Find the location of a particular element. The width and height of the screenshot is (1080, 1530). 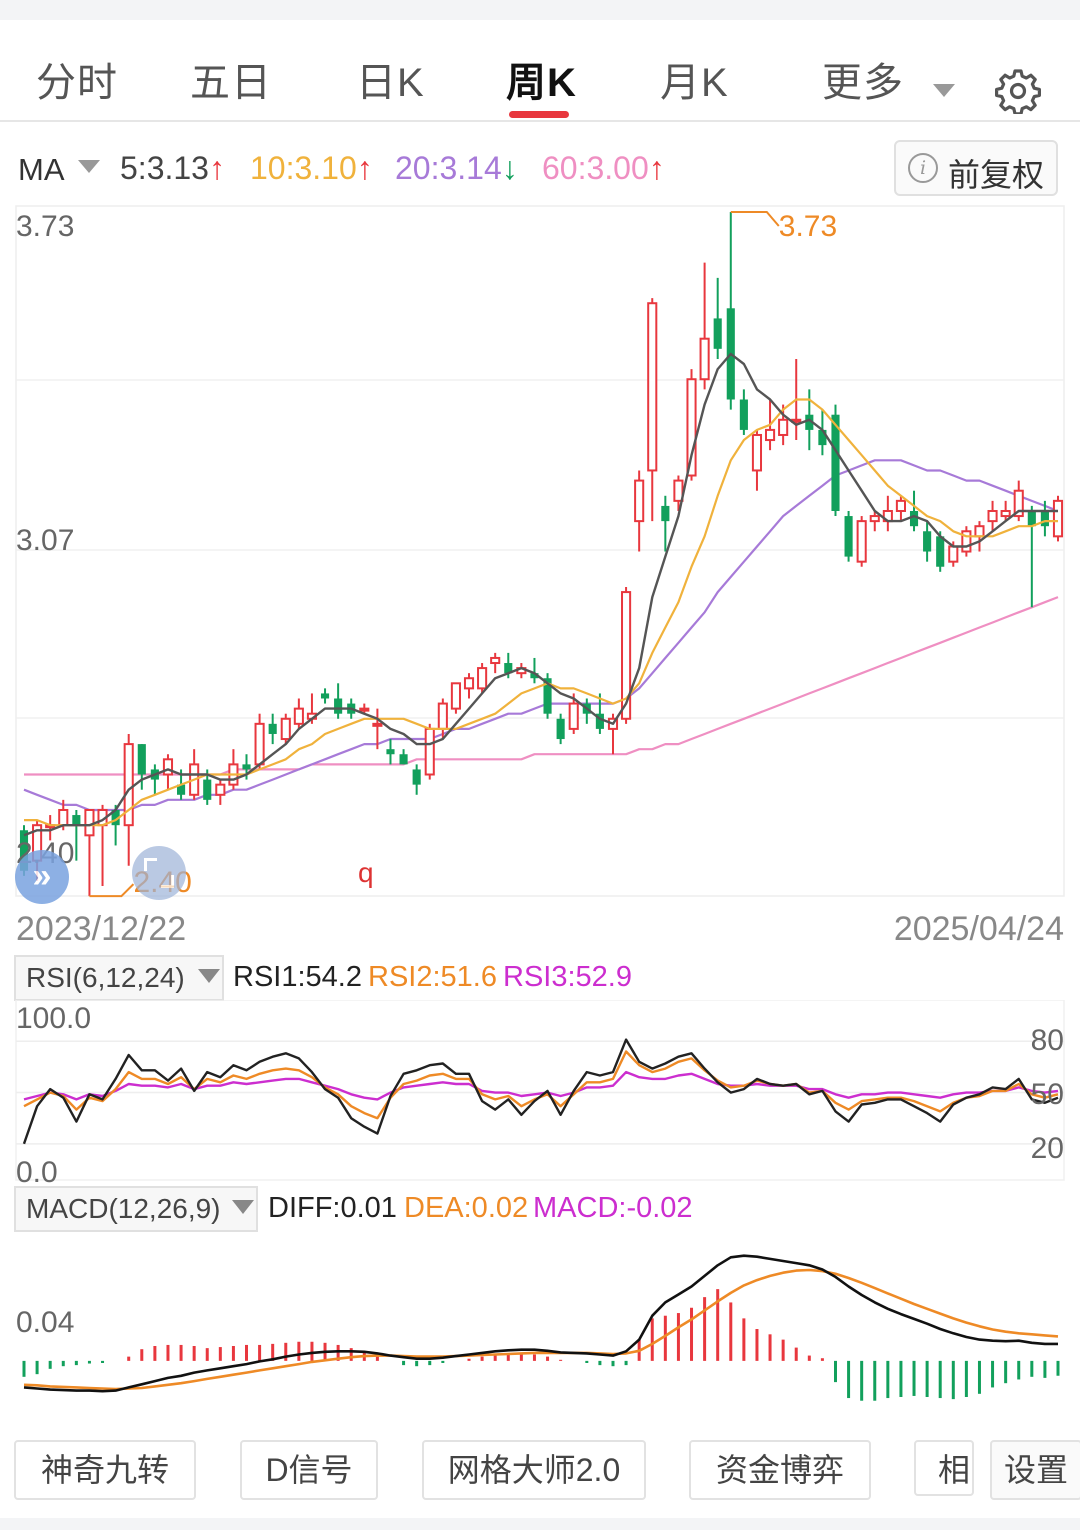

macd-lines-group is located at coordinates (541, 1323).